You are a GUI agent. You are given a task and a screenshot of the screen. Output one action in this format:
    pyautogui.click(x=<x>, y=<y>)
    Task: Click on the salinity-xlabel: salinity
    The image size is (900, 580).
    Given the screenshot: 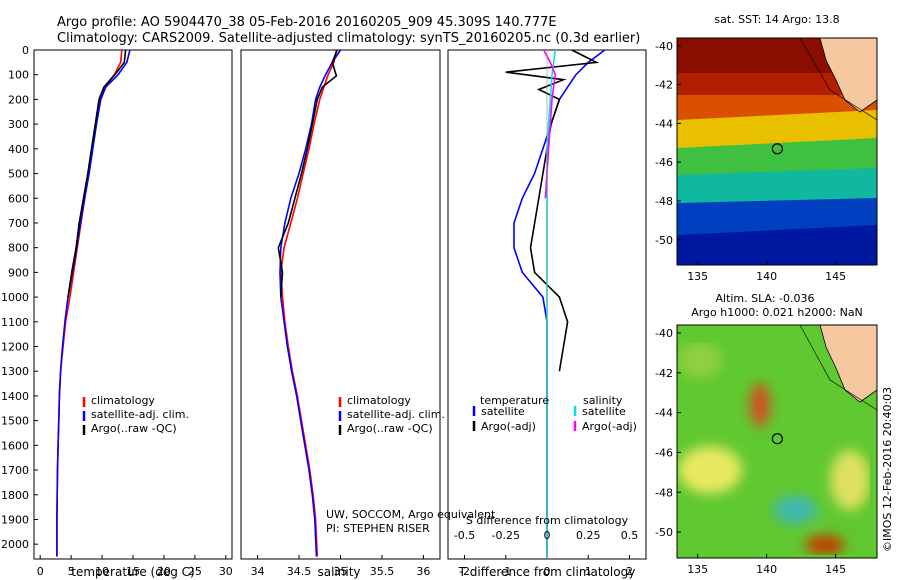 What is the action you would take?
    pyautogui.click(x=338, y=572)
    